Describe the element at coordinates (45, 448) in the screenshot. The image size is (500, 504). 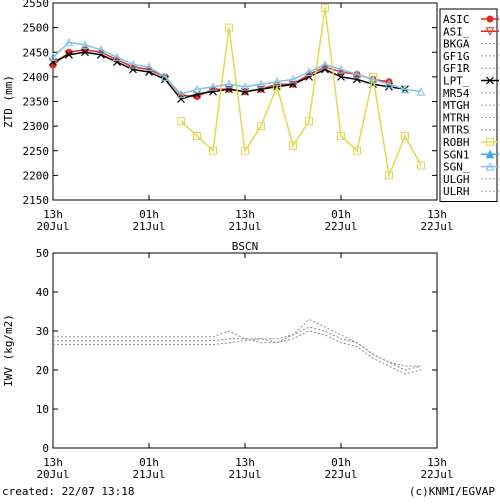
I see `y-tick-label: 0` at that location.